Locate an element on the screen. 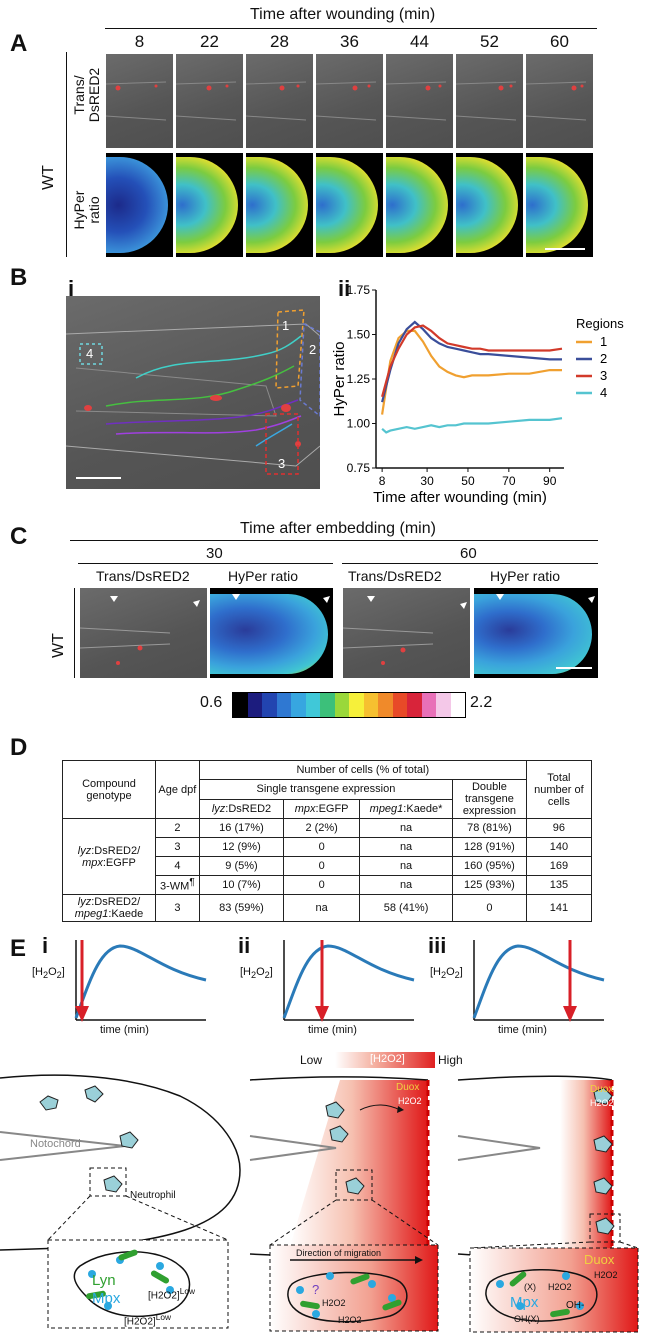 The image size is (658, 1334). time-arrow-head is located at coordinates (322, 1014).